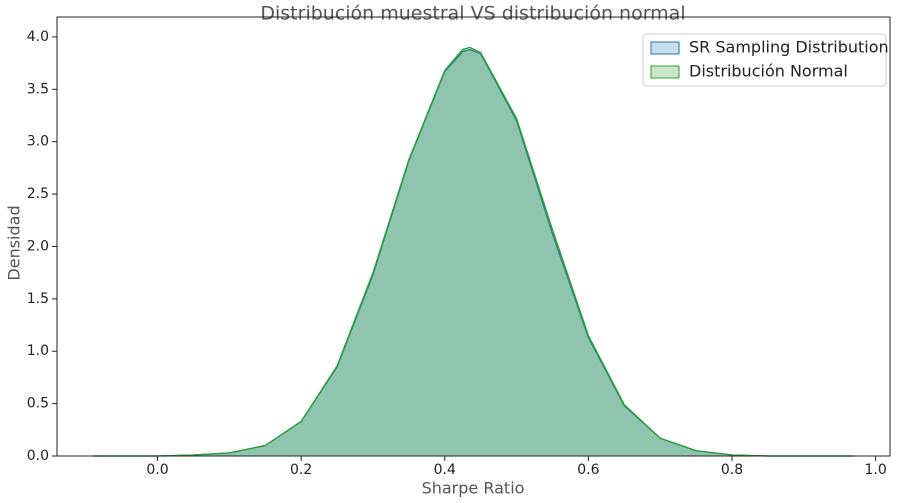 The width and height of the screenshot is (899, 503). What do you see at coordinates (38, 456) in the screenshot?
I see `y-tick-label: 0.0` at bounding box center [38, 456].